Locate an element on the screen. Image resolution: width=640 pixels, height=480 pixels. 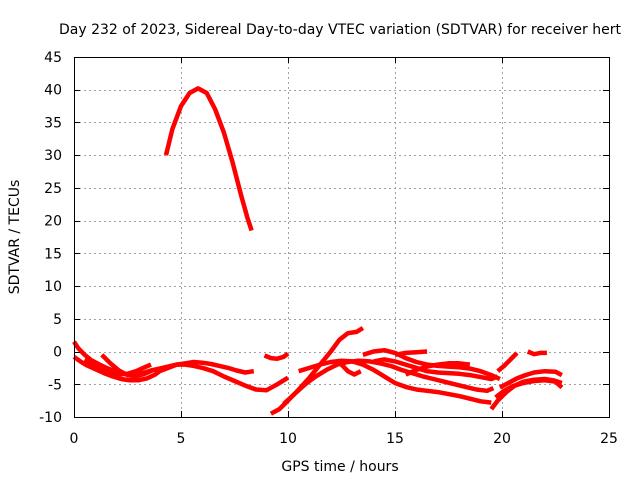
series-line-track-i is located at coordinates (395, 381).